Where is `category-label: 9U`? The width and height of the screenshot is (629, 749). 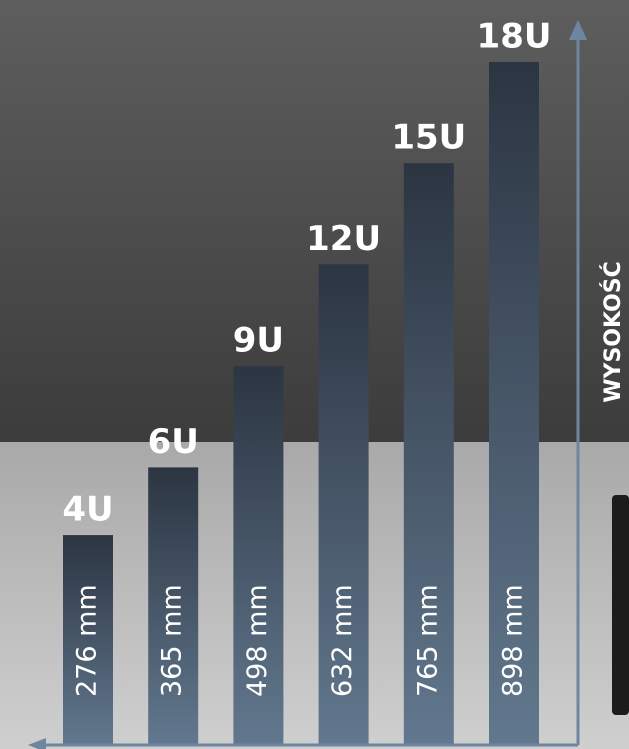
category-label: 9U is located at coordinates (258, 341).